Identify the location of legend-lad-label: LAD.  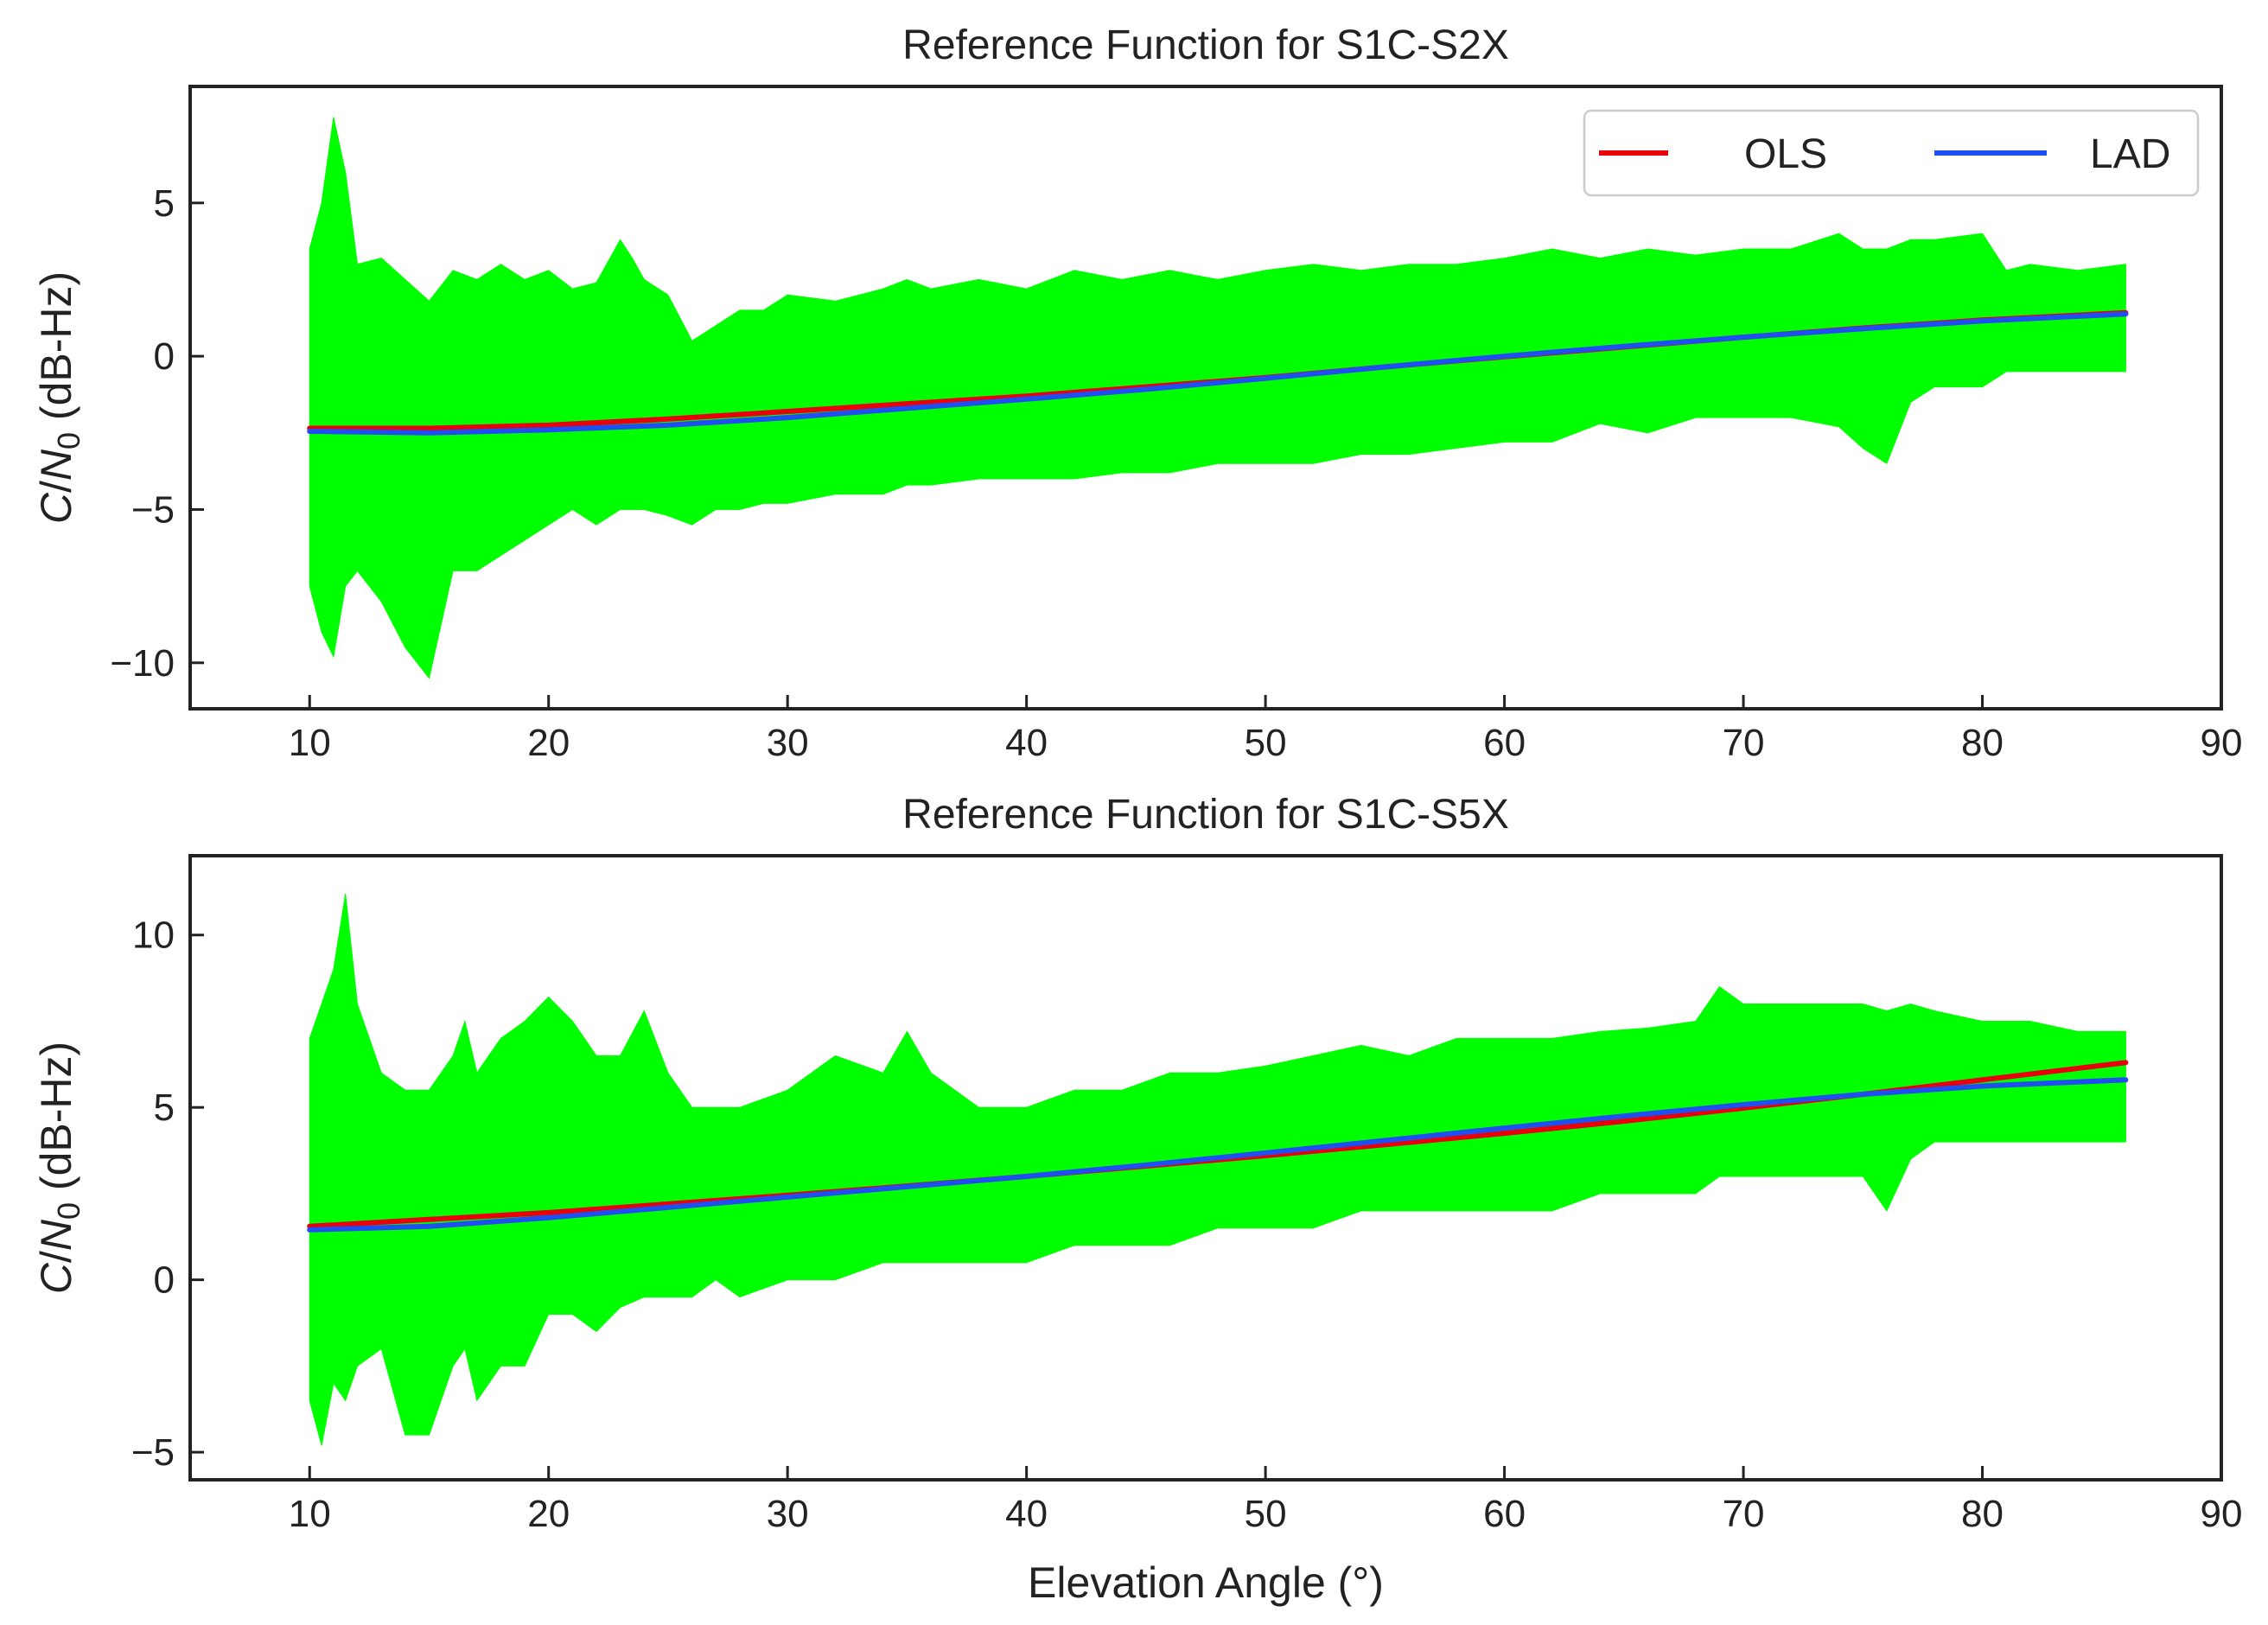
(2130, 154).